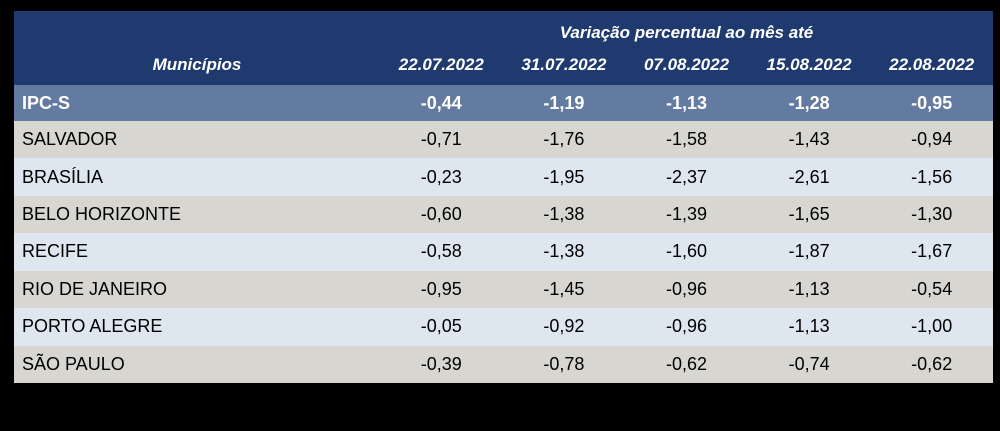  Describe the element at coordinates (441, 64) in the screenshot. I see `column-header-date: 22.07.2022` at that location.